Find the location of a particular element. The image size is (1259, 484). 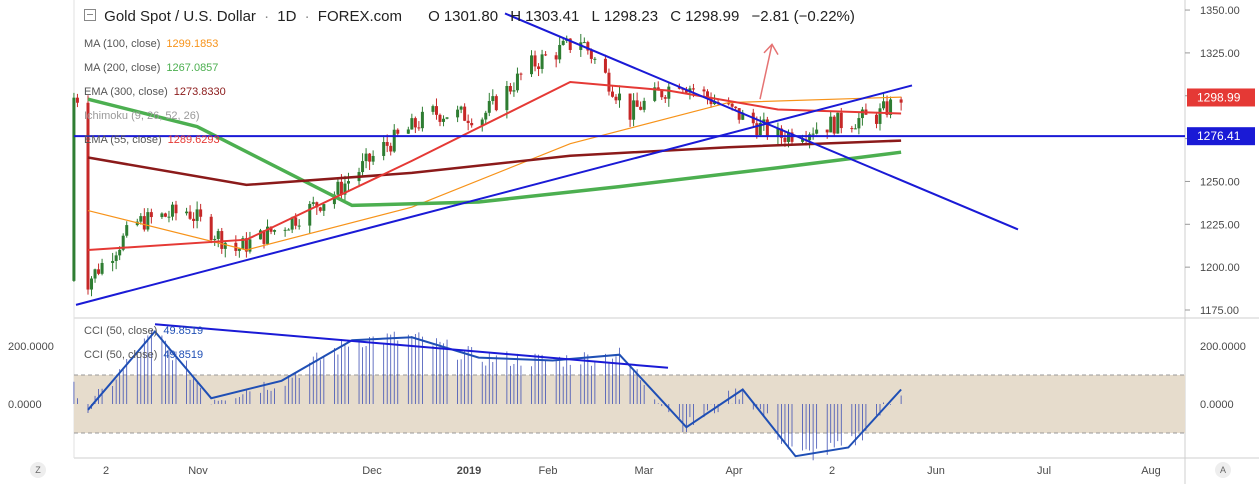

cci-left-tick: 200.0000 is located at coordinates (31, 347).